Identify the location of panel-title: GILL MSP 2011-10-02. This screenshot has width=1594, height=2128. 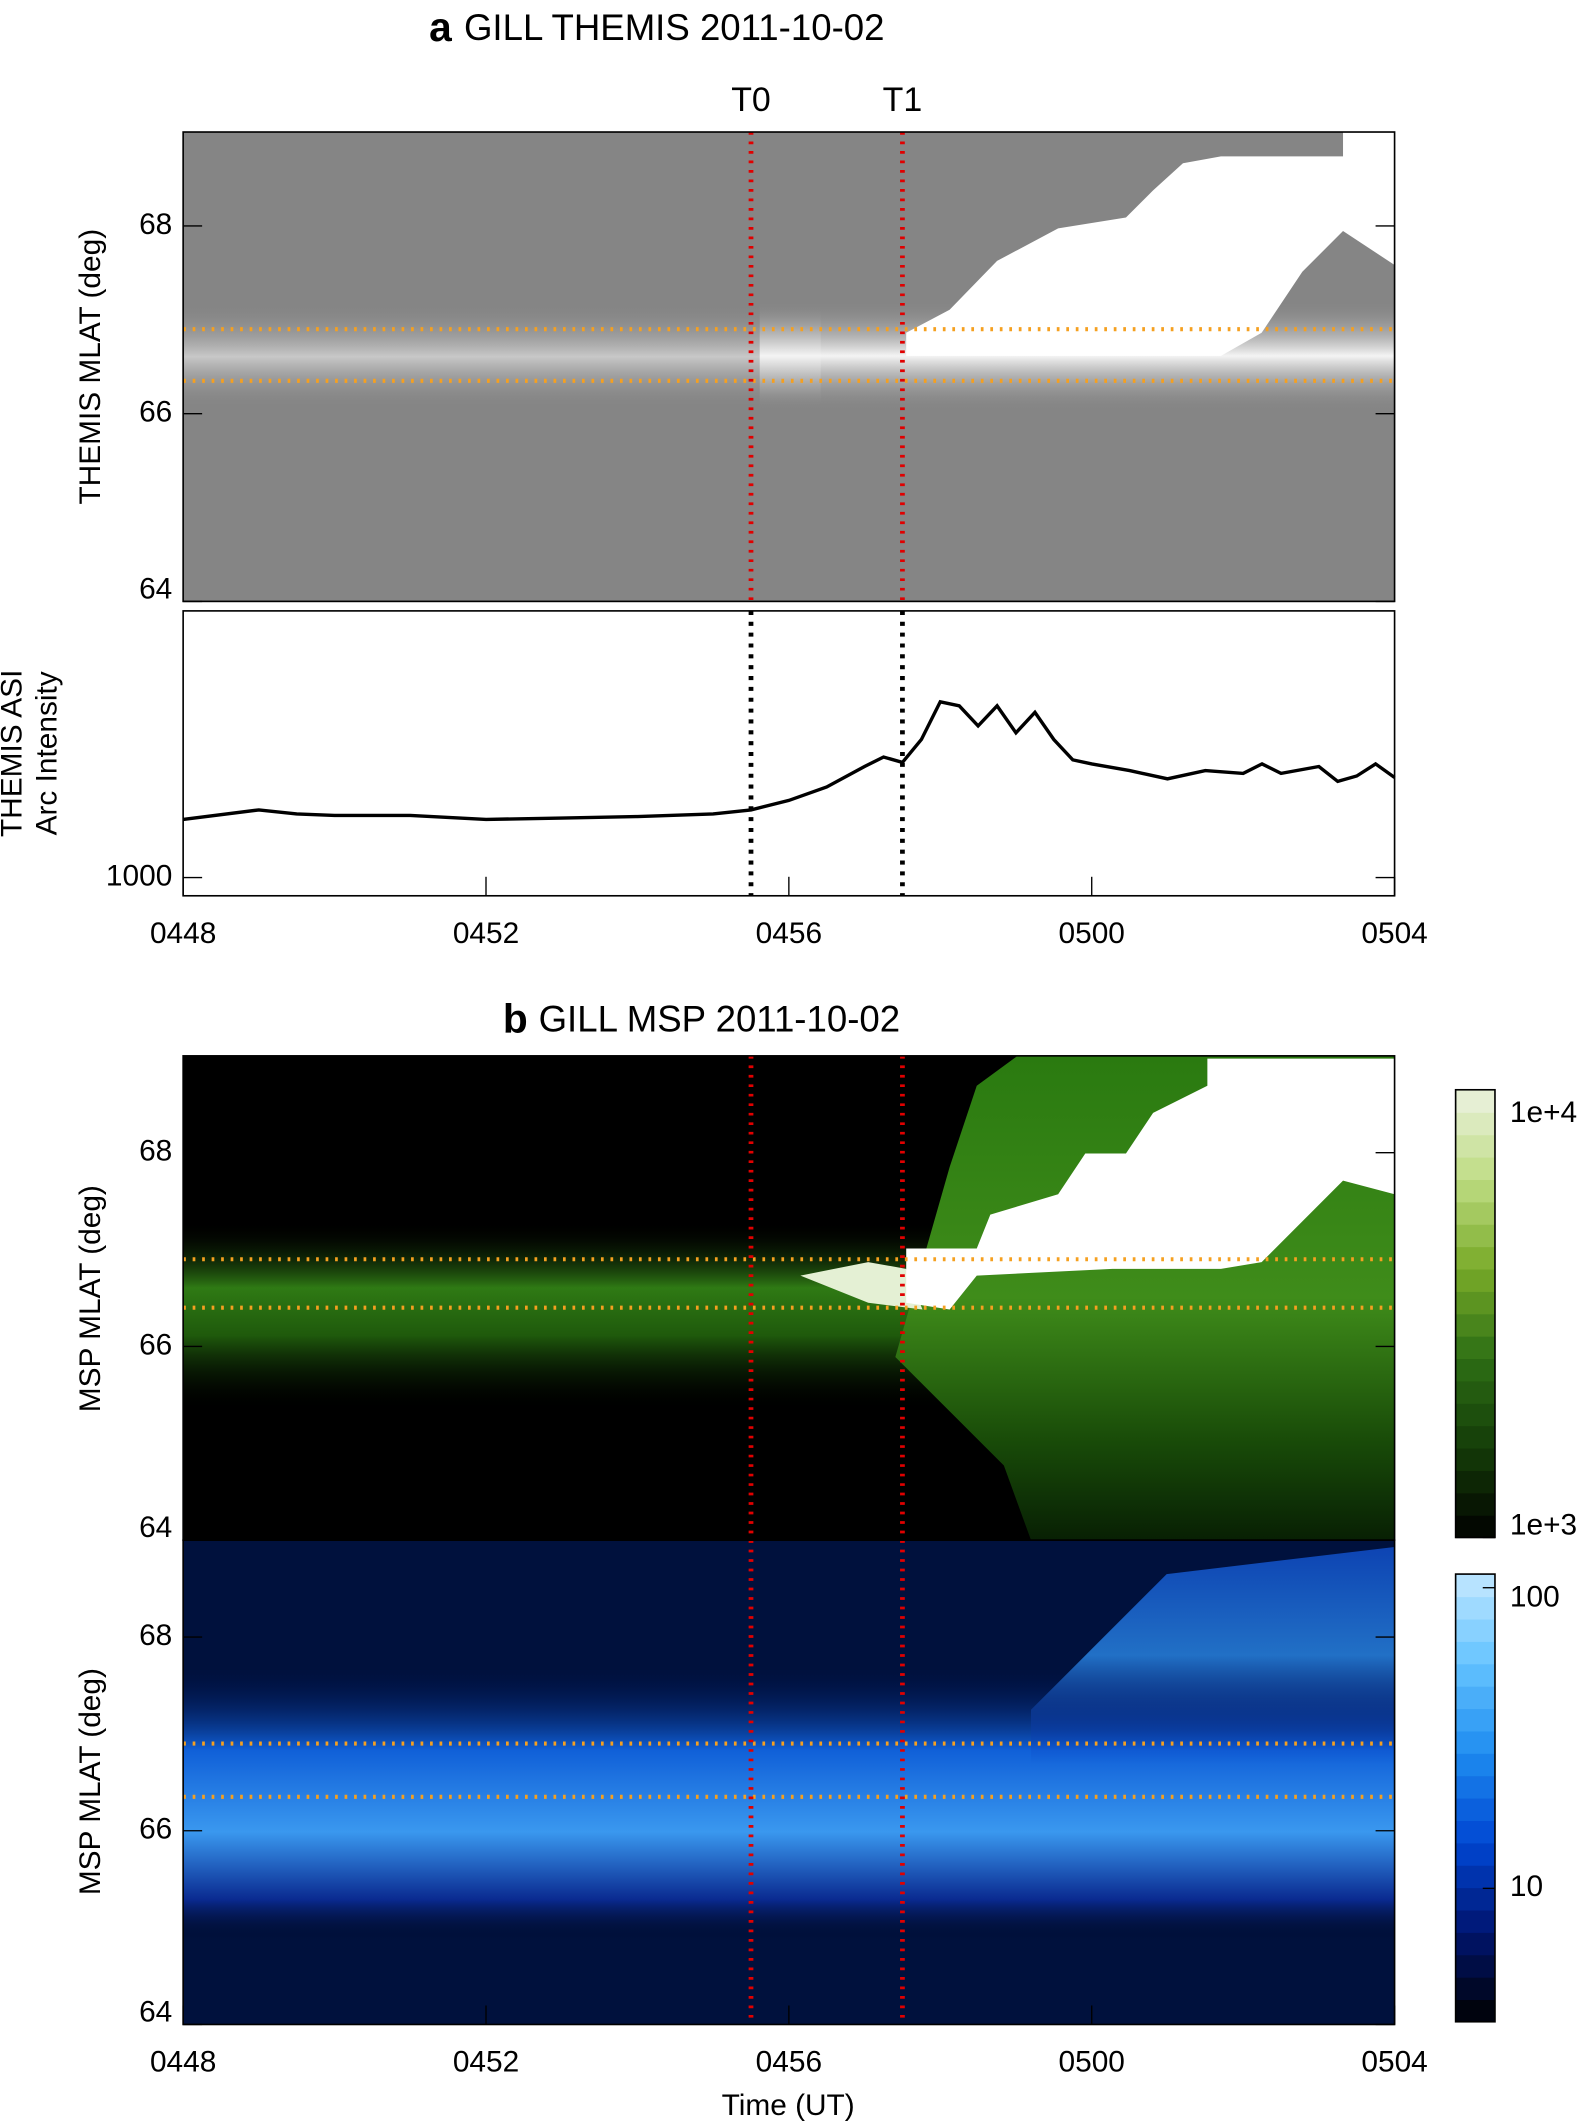
(720, 1019).